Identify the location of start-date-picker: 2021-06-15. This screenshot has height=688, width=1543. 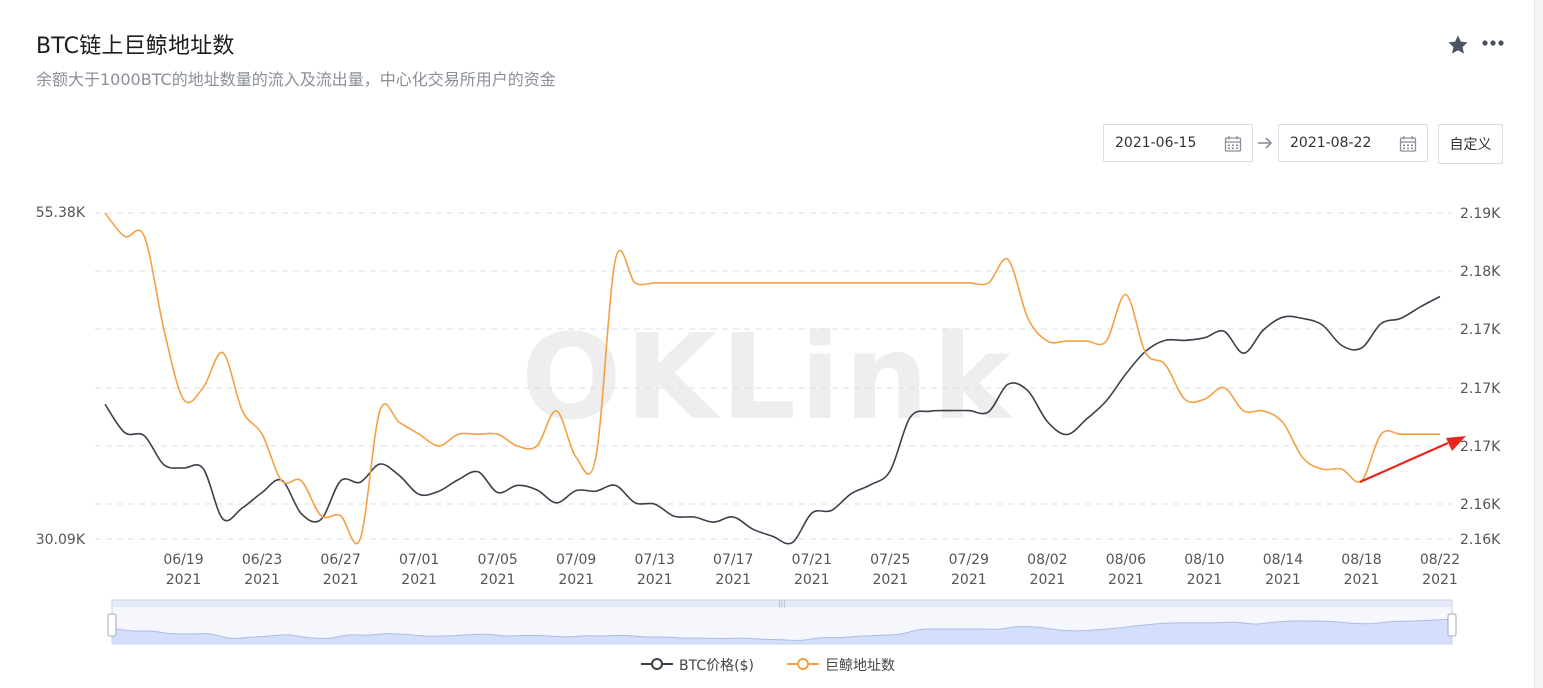
(1178, 143).